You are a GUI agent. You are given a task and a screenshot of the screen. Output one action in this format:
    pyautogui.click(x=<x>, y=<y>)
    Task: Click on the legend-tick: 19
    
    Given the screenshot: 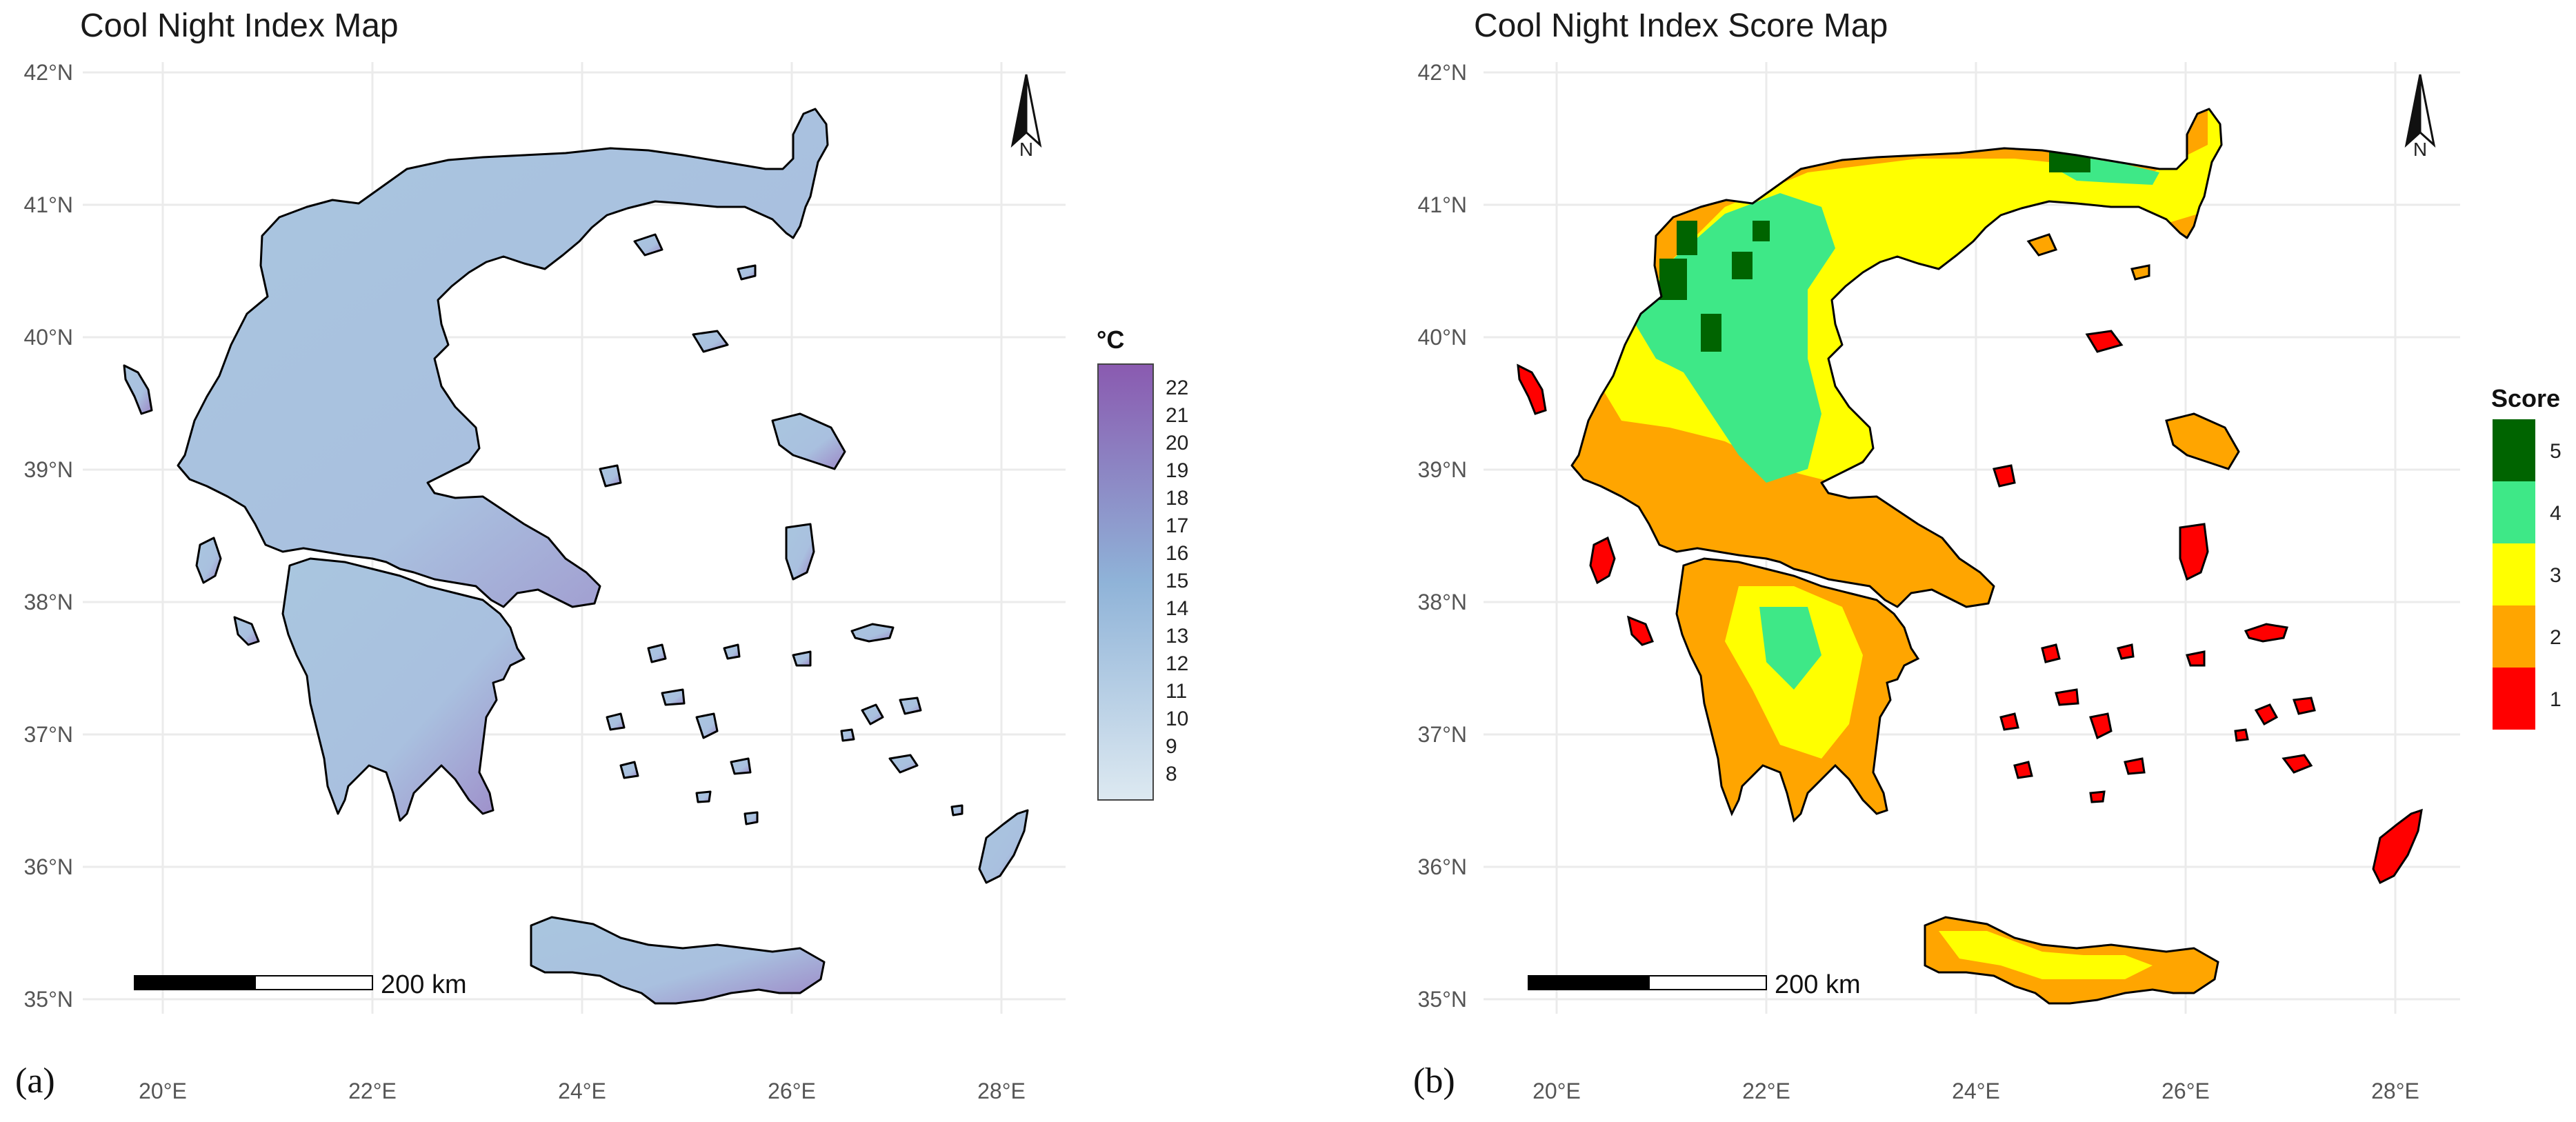 What is the action you would take?
    pyautogui.click(x=1177, y=471)
    